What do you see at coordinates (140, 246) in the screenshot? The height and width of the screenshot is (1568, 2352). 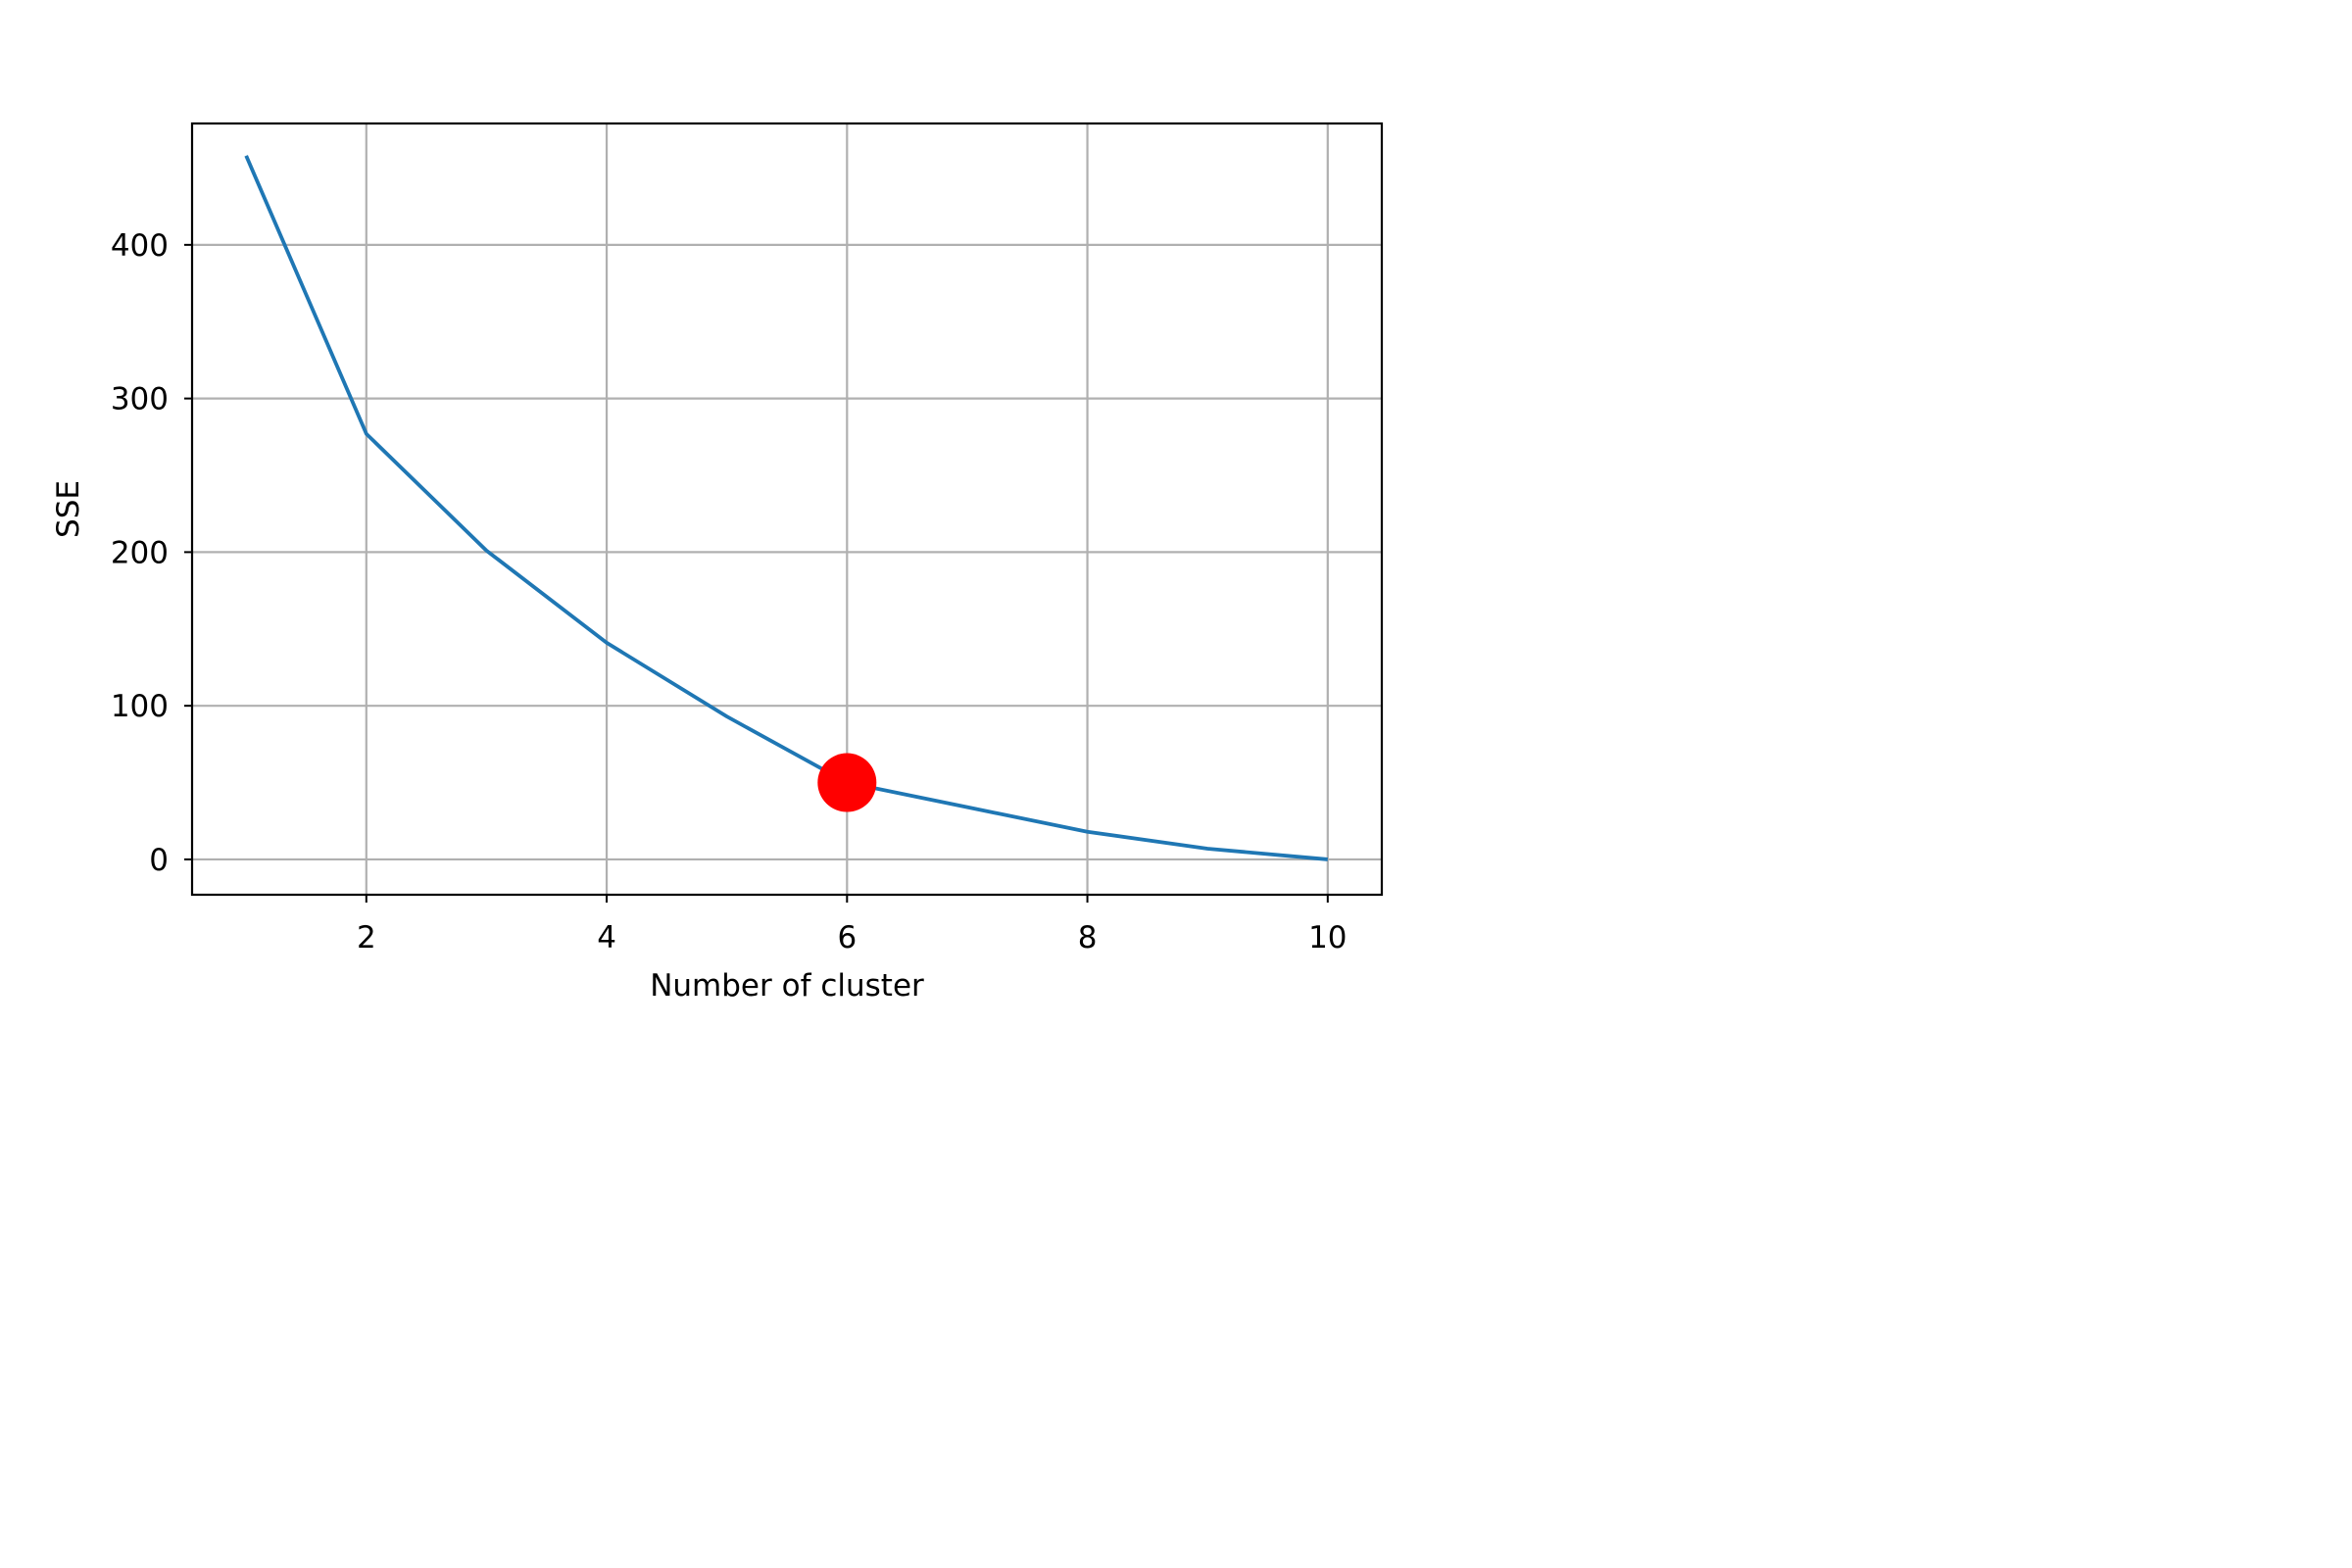 I see `y-tick-label: 400` at bounding box center [140, 246].